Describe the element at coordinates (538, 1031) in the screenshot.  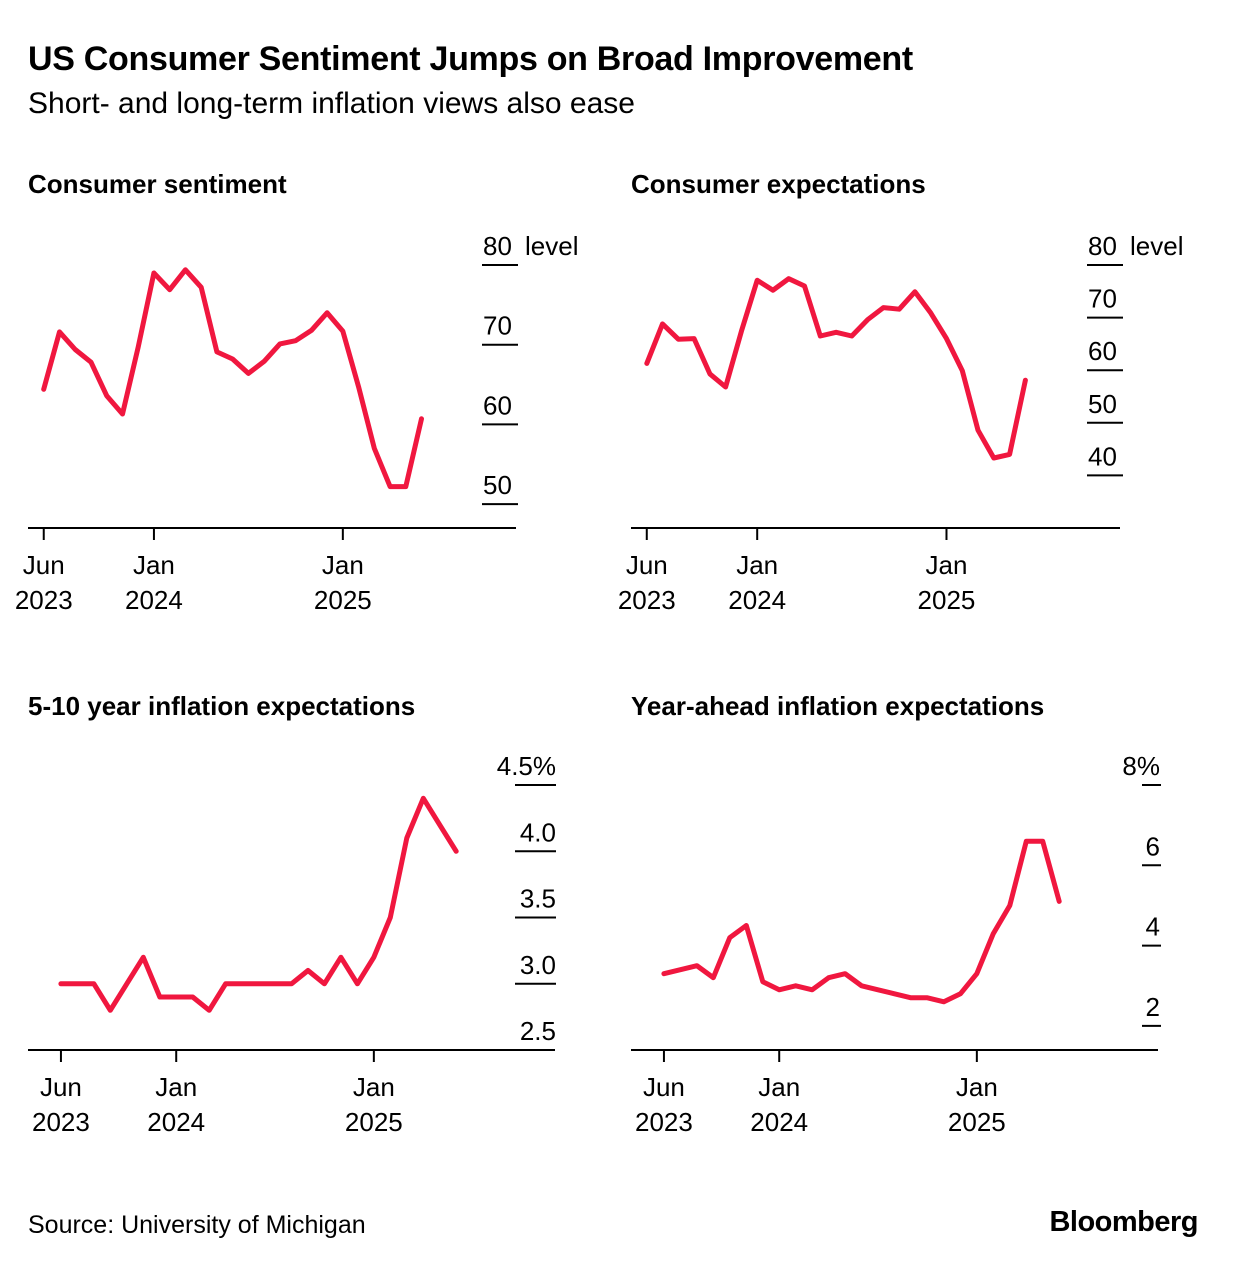
I see `y-tick-label: 2.5` at that location.